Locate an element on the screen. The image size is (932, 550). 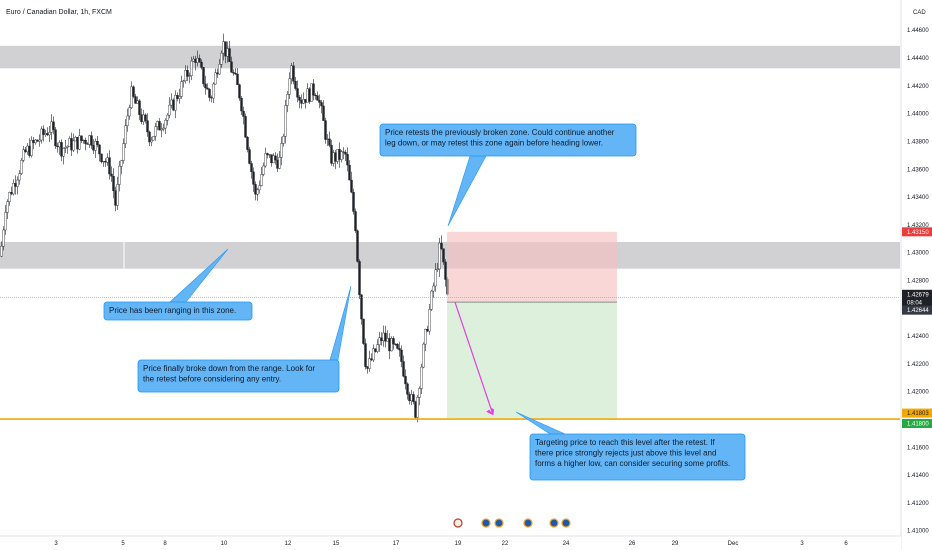
chart-title: Euro / Canadian Dollar, 1h, FXCM is located at coordinates (59, 12).